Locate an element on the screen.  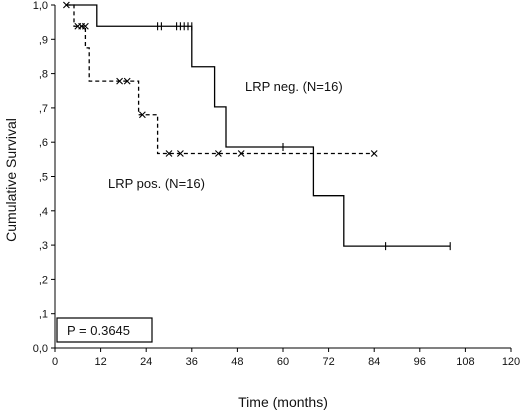
x-tick-label: 36 is located at coordinates (192, 362).